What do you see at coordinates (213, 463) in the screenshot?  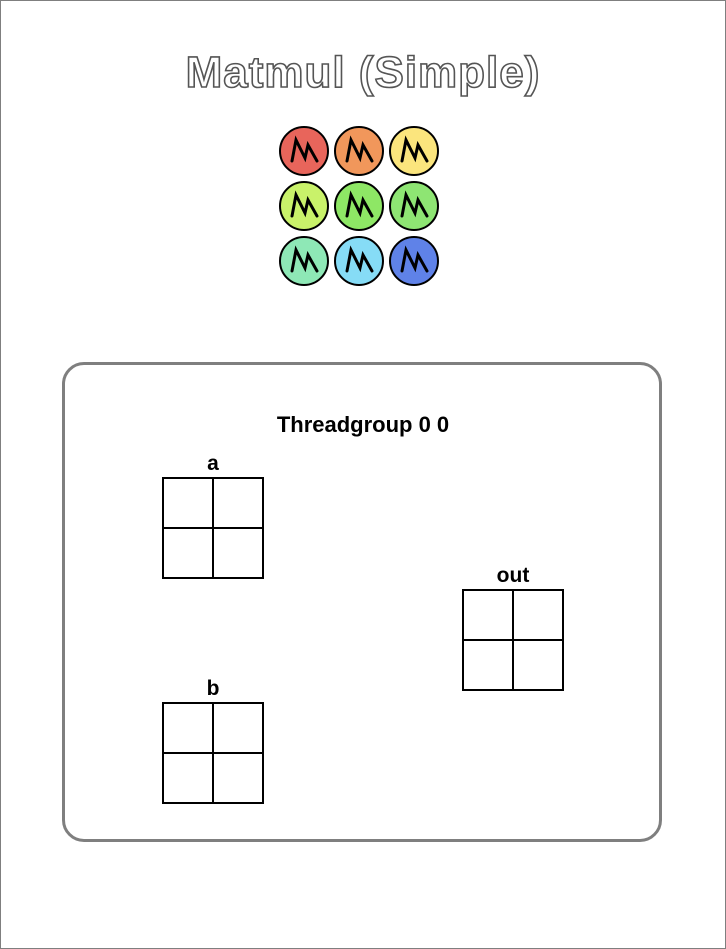 I see `matrix-a-label: a` at bounding box center [213, 463].